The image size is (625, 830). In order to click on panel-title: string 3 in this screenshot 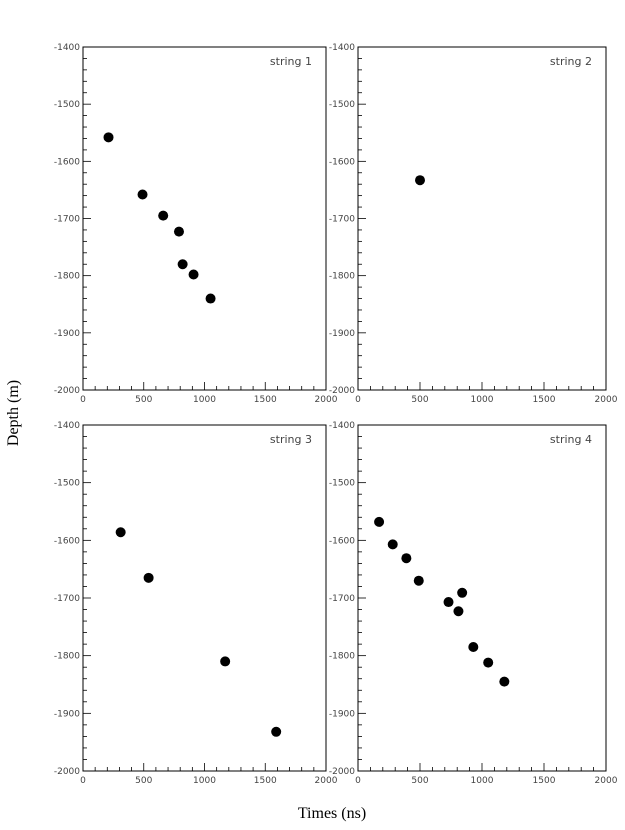, I will do `click(291, 439)`.